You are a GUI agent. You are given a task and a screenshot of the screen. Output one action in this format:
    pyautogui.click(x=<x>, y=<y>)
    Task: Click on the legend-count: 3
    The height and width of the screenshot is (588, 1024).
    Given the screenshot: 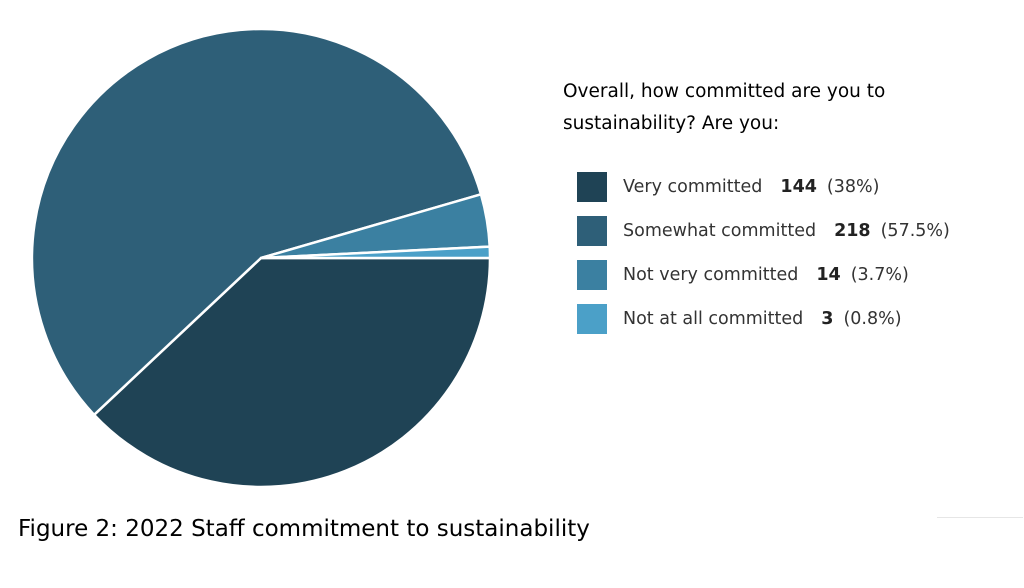 What is the action you would take?
    pyautogui.click(x=827, y=319)
    